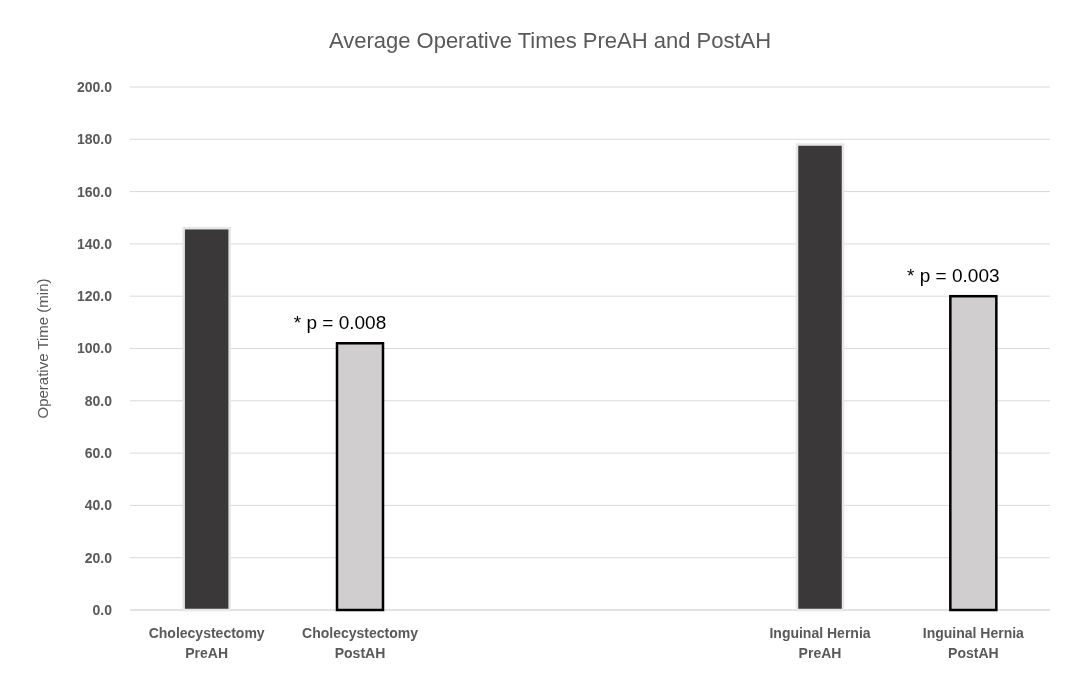  I want to click on y-tick-label: 20.0, so click(98, 557).